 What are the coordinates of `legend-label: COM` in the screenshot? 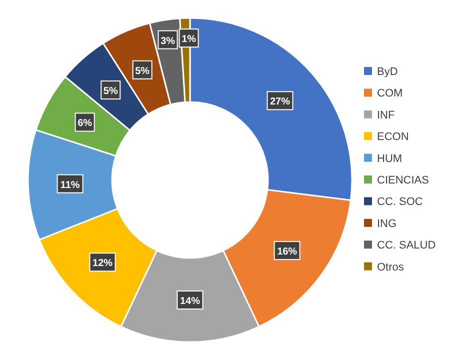 It's located at (390, 94).